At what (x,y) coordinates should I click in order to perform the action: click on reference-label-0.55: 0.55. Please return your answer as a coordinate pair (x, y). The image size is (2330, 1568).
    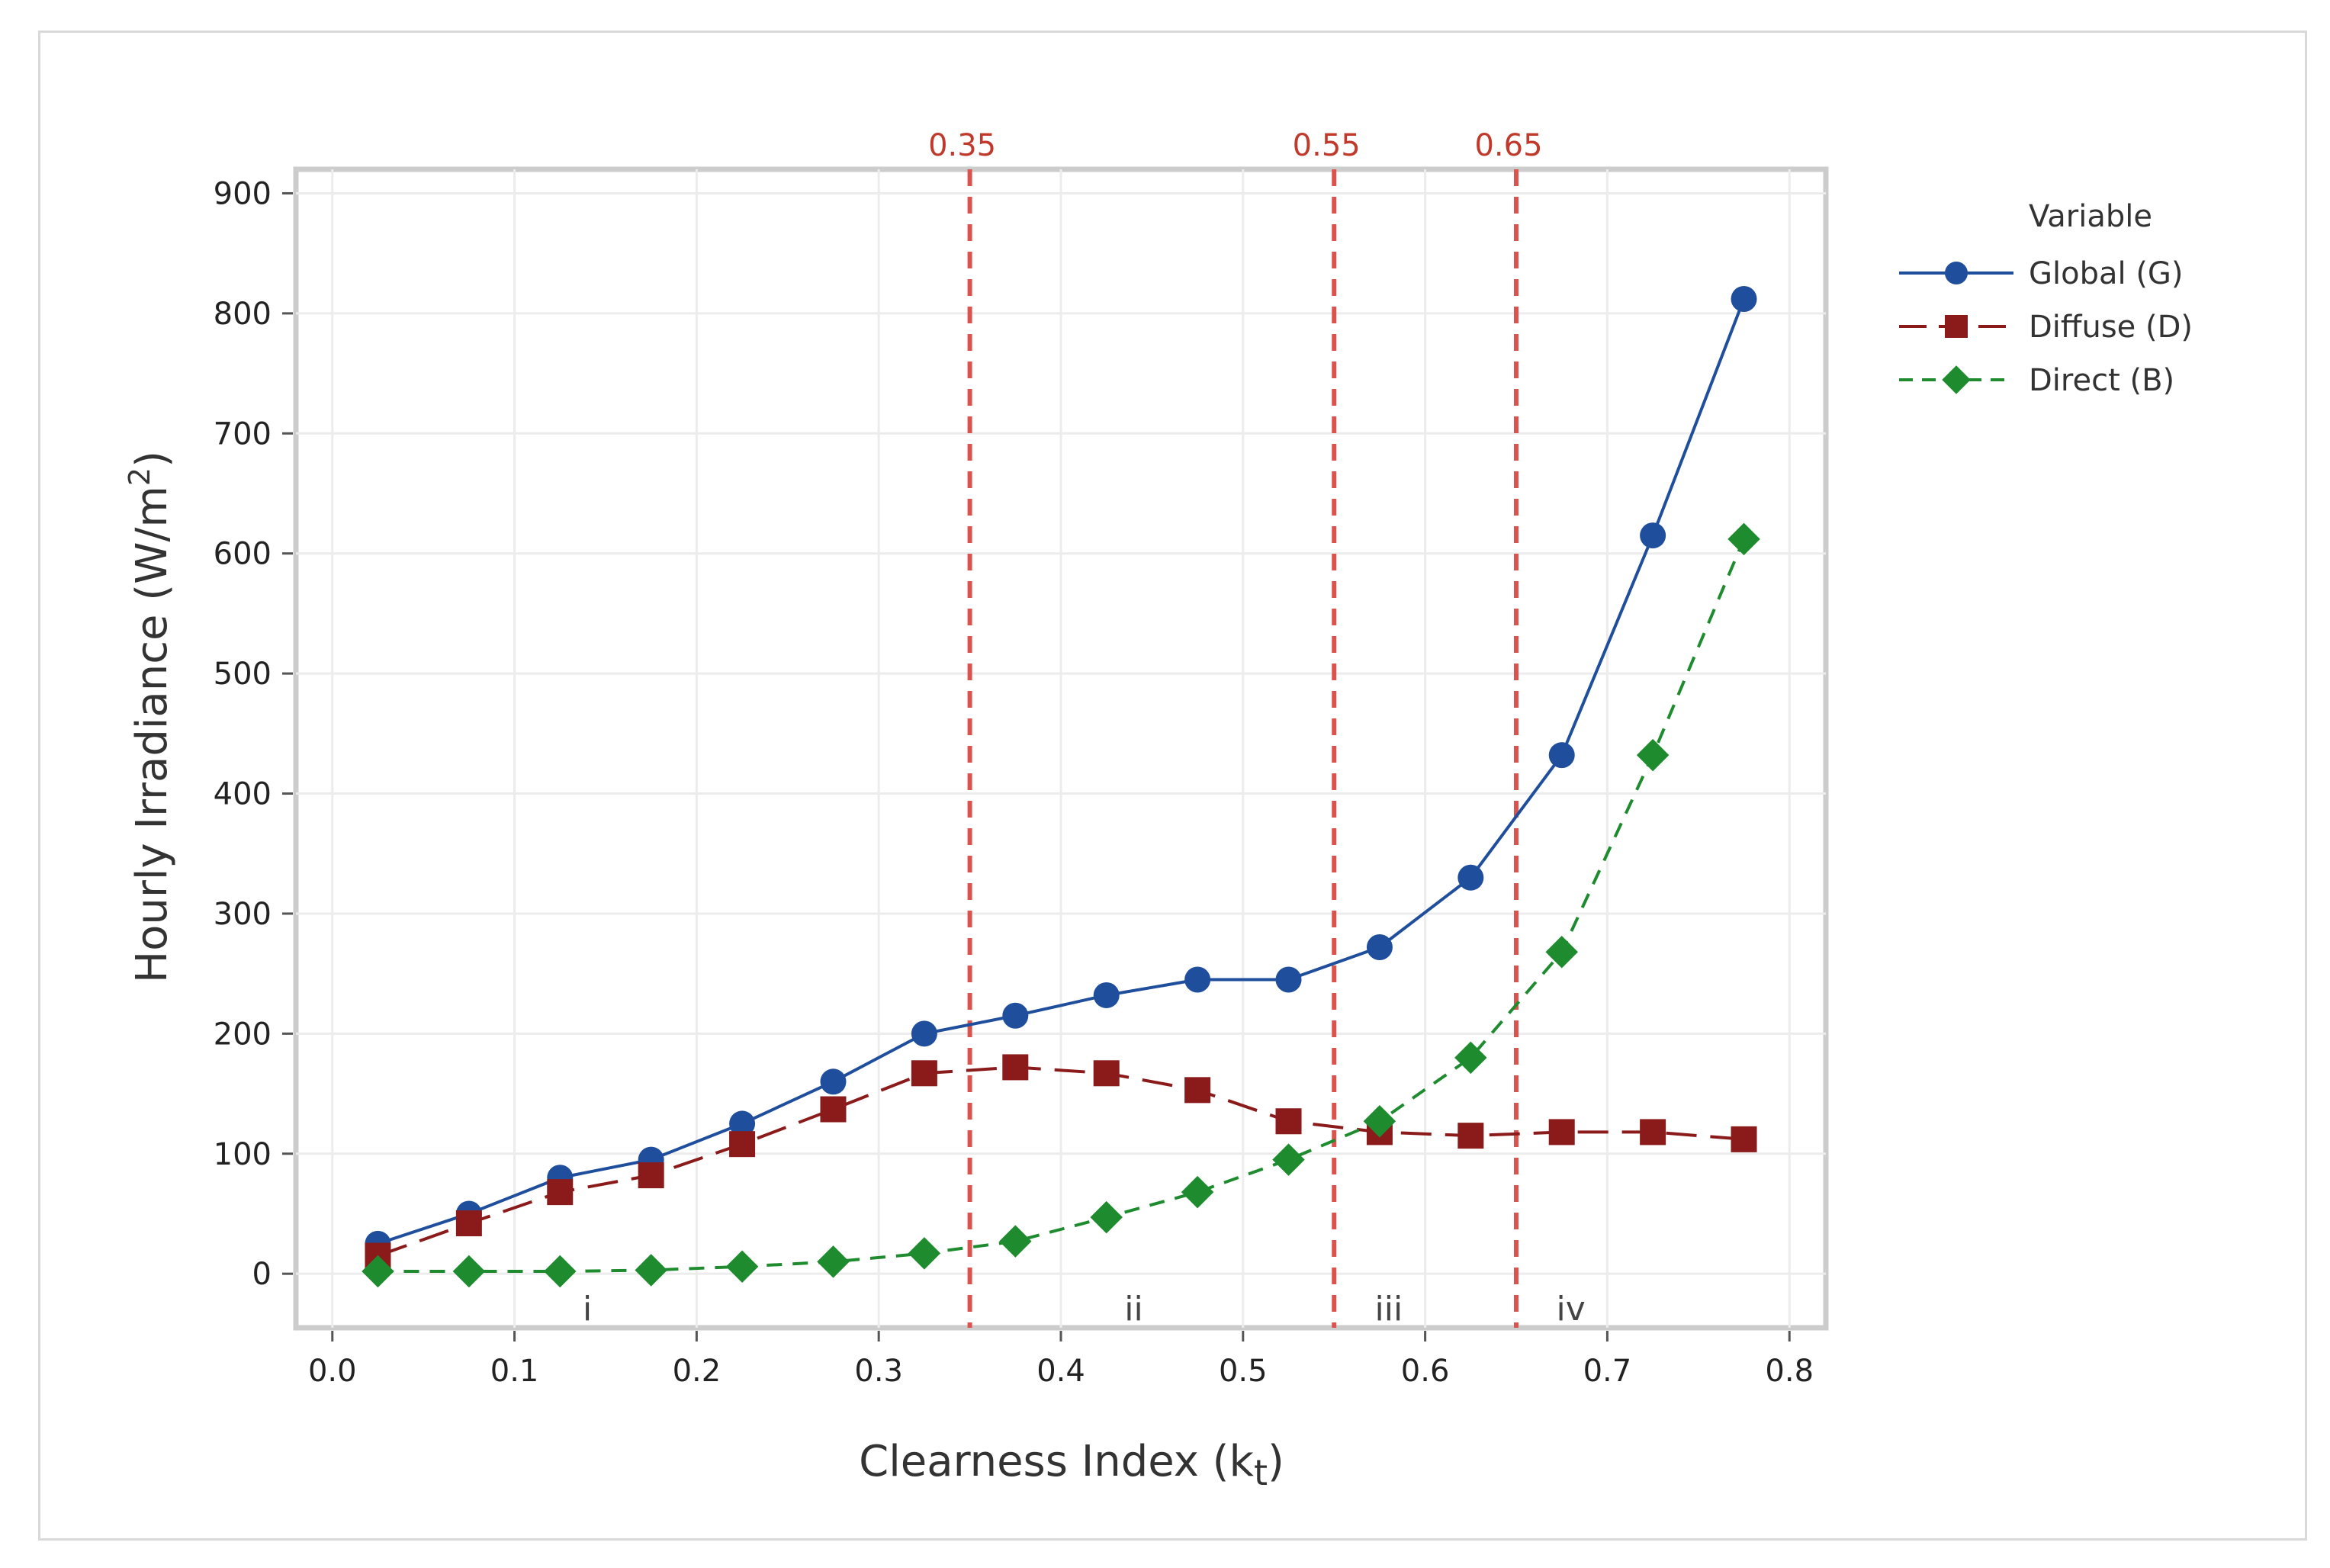
    Looking at the image, I should click on (1327, 145).